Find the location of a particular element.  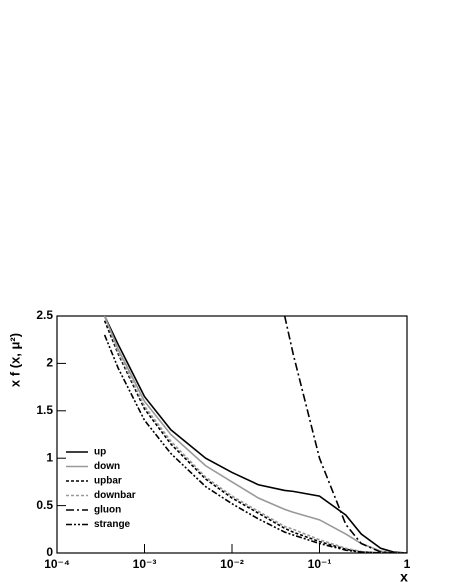

y-tick-label: 2 is located at coordinates (49, 363).